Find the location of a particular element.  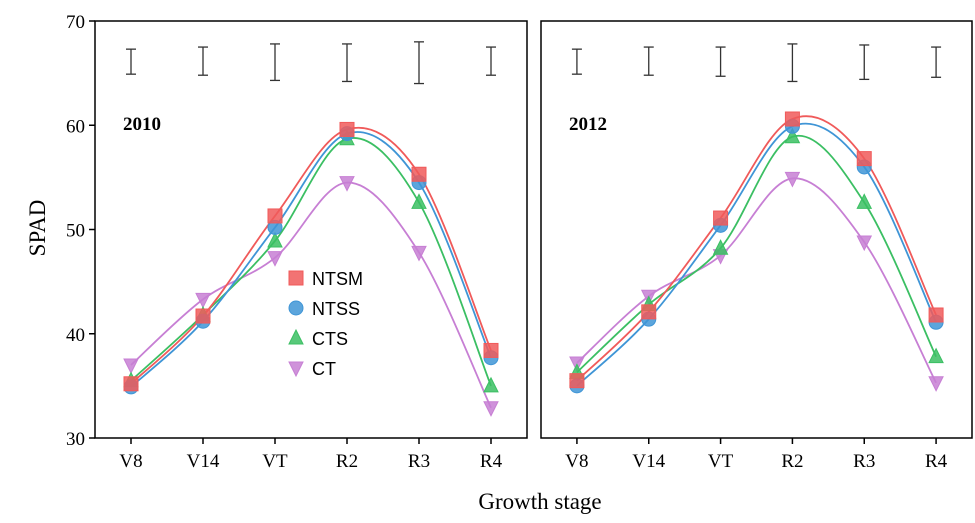

y-tick-label: 70 is located at coordinates (75, 22).